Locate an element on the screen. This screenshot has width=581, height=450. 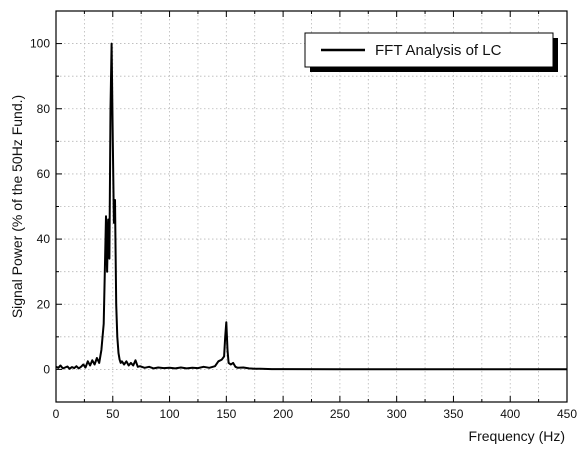
y-tick-label: 60 is located at coordinates (44, 174).